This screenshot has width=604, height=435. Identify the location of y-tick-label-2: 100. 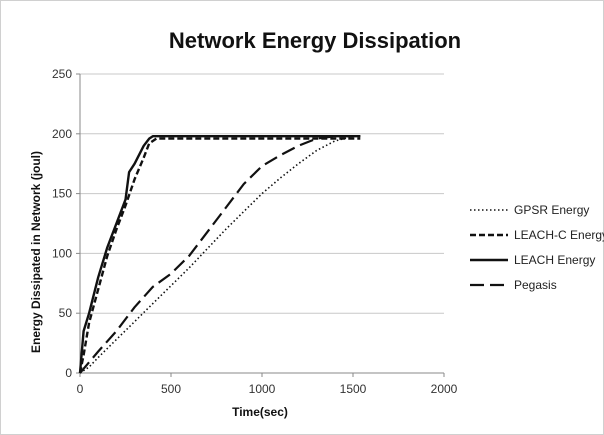
(62, 253).